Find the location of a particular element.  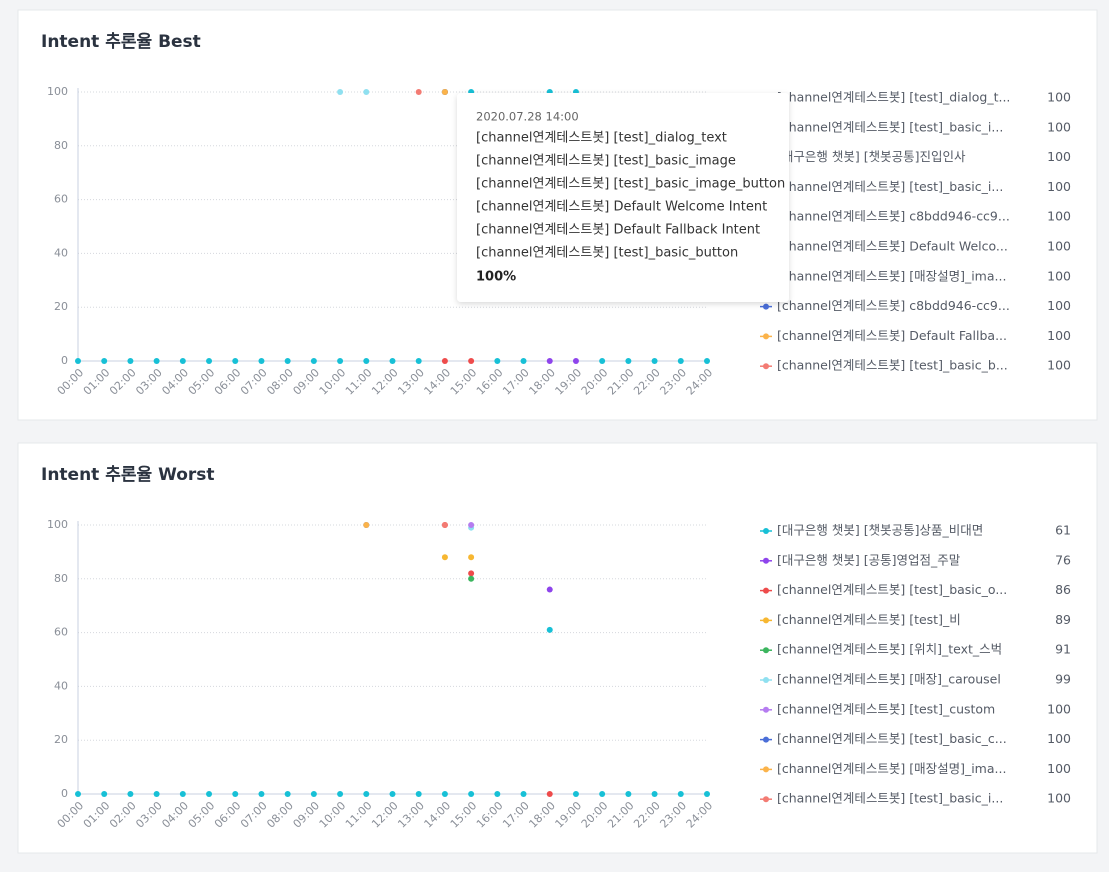

y-tick-label: 20 is located at coordinates (61, 306).